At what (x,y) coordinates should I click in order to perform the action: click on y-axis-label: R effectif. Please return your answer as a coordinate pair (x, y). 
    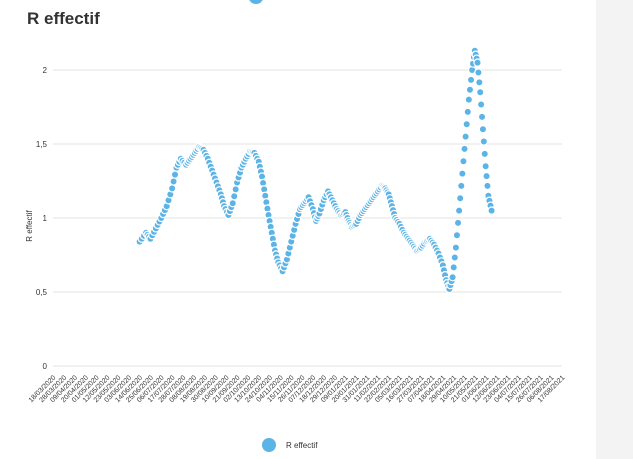
    Looking at the image, I should click on (29, 226).